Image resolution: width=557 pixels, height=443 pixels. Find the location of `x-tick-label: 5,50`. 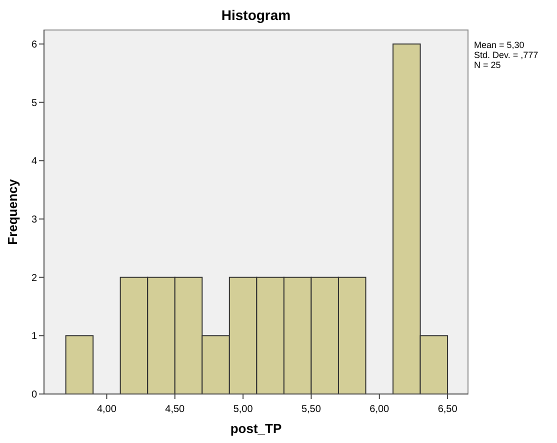

x-tick-label: 5,50 is located at coordinates (311, 409).